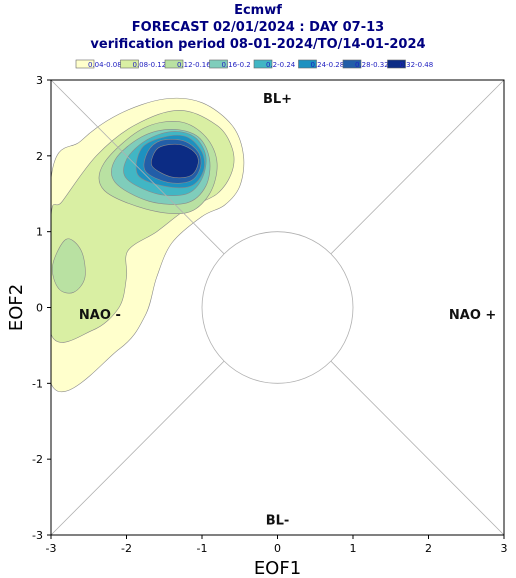  Describe the element at coordinates (472, 315) in the screenshot. I see `regime-label-right: NAO +` at that location.